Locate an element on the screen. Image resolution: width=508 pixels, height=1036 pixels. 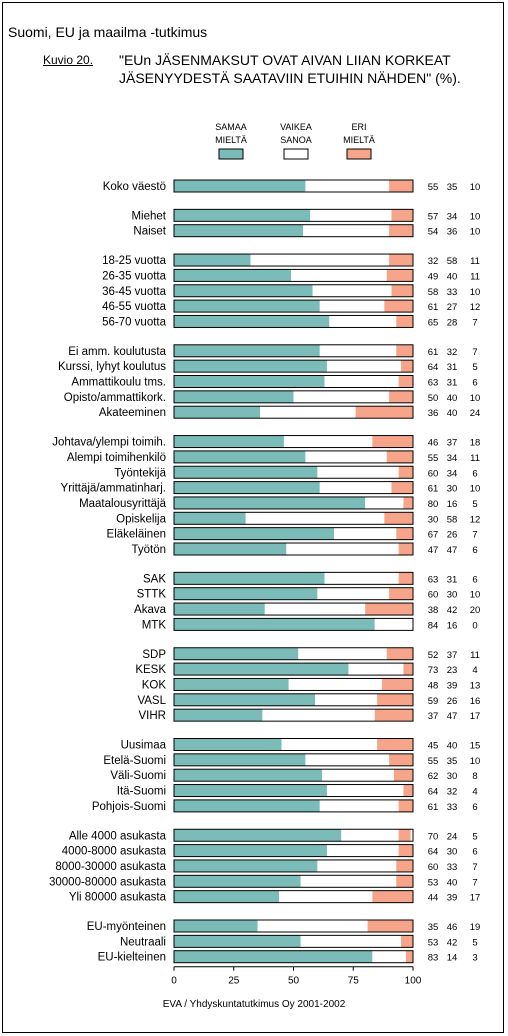
value-label: 28 is located at coordinates (452, 322).